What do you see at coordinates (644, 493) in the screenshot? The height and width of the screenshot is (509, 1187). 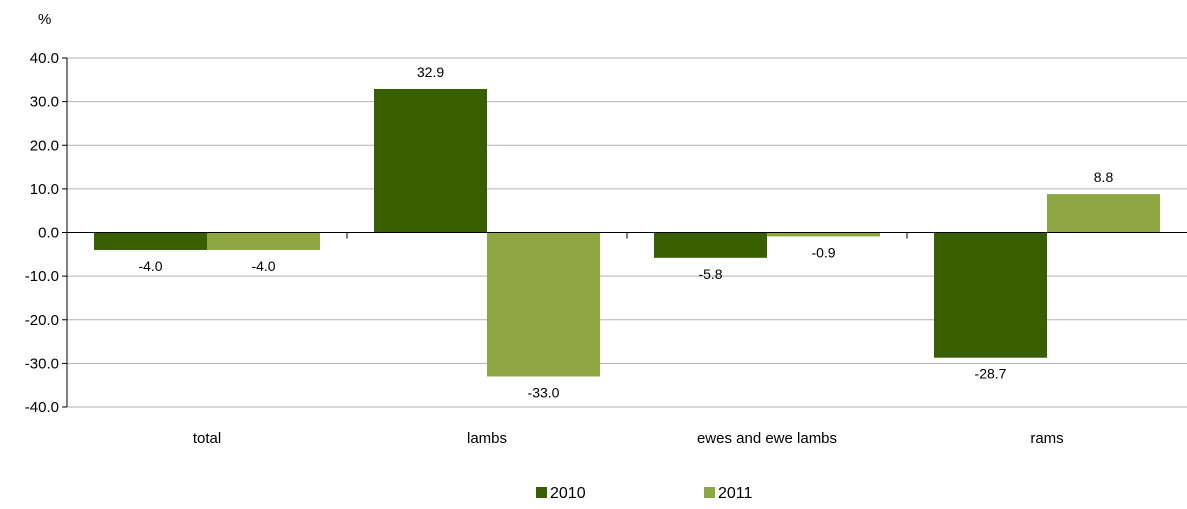 I see `legend: 2010 2011` at bounding box center [644, 493].